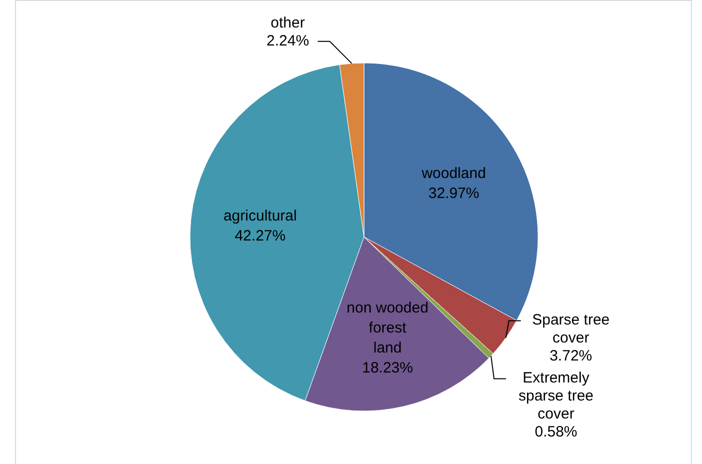 The image size is (702, 464). Describe the element at coordinates (387, 328) in the screenshot. I see `slice-label: non wooded forest land` at that location.